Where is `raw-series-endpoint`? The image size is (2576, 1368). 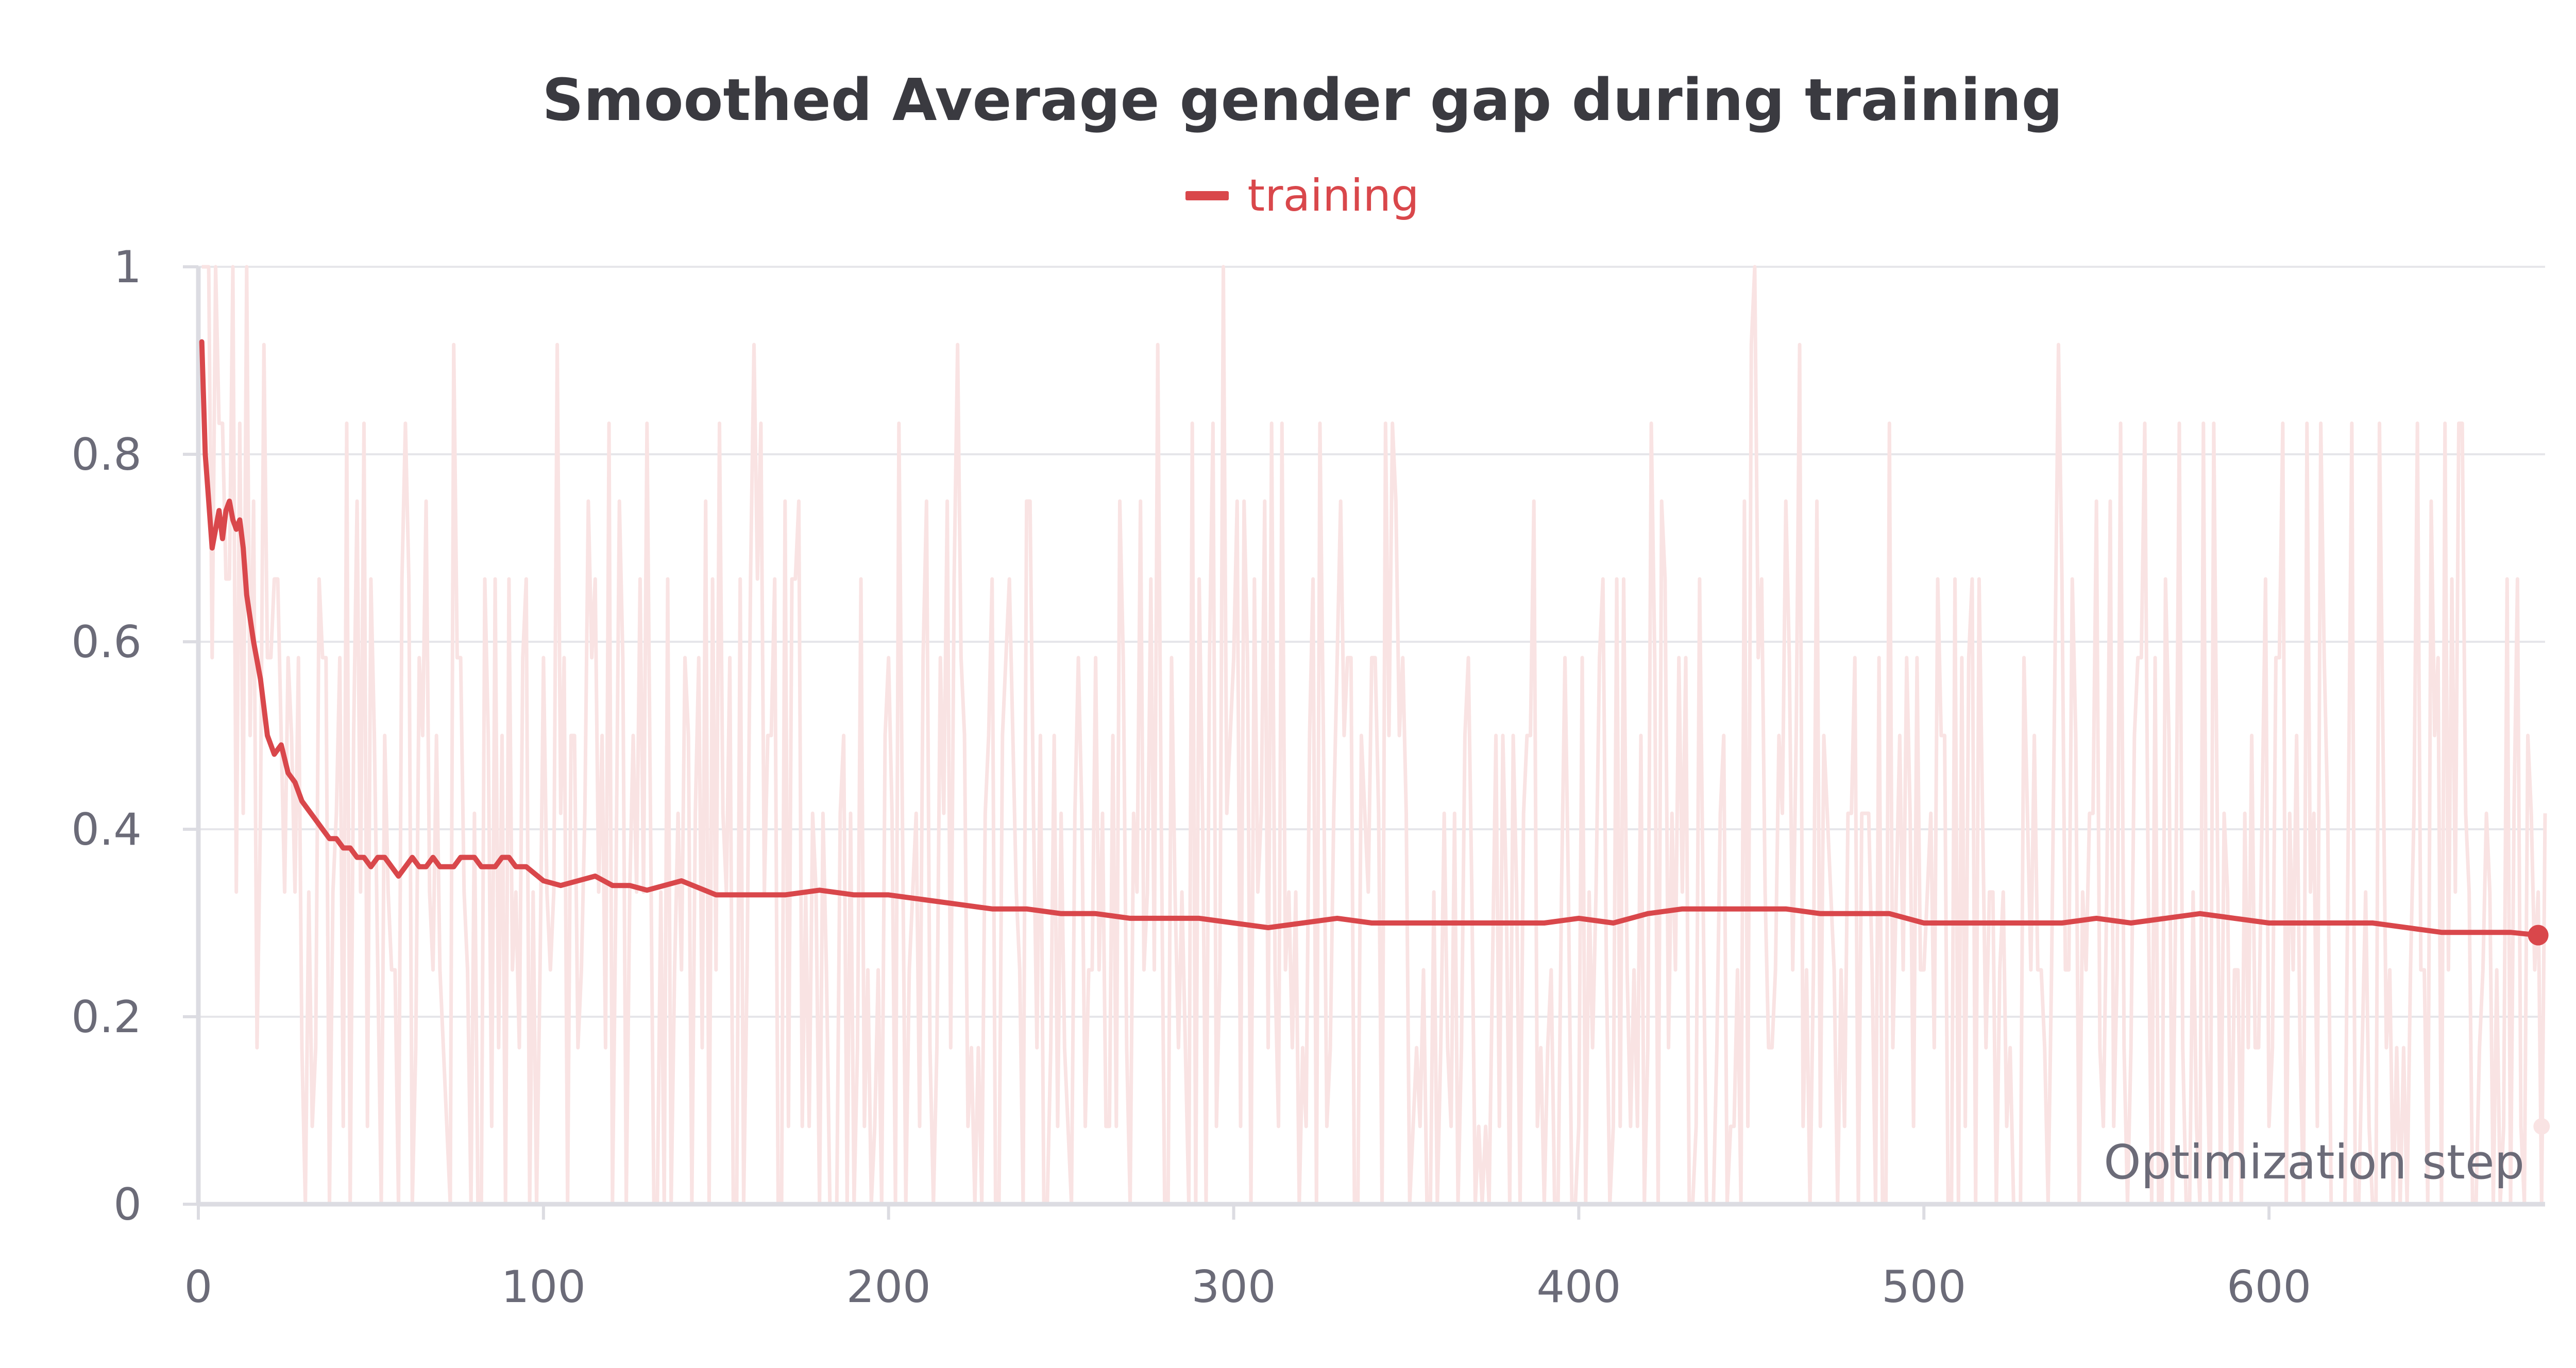 raw-series-endpoint is located at coordinates (2541, 1126).